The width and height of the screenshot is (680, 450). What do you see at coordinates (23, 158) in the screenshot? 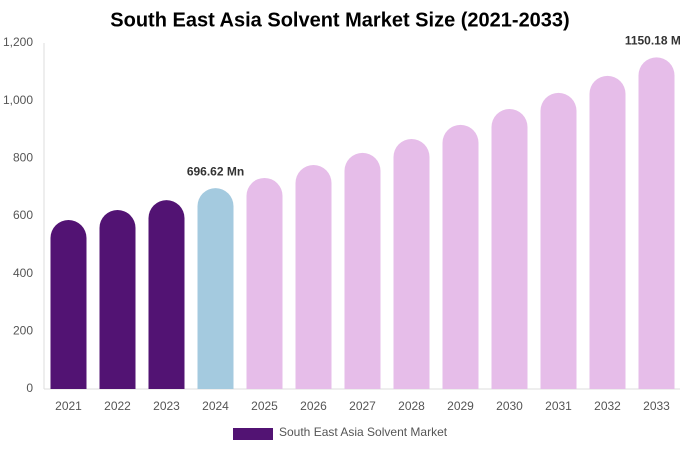
I see `y-tick-label: 800` at bounding box center [23, 158].